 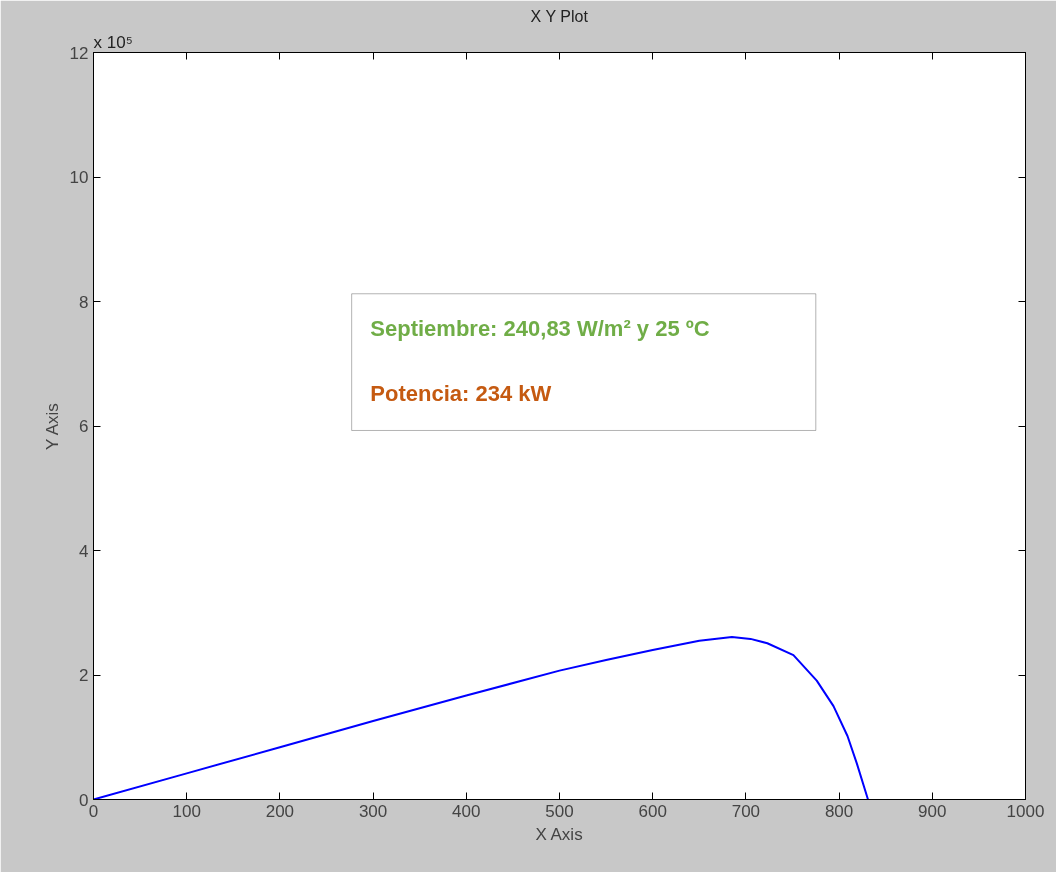 I want to click on y-tick-label: 2, so click(x=84, y=675).